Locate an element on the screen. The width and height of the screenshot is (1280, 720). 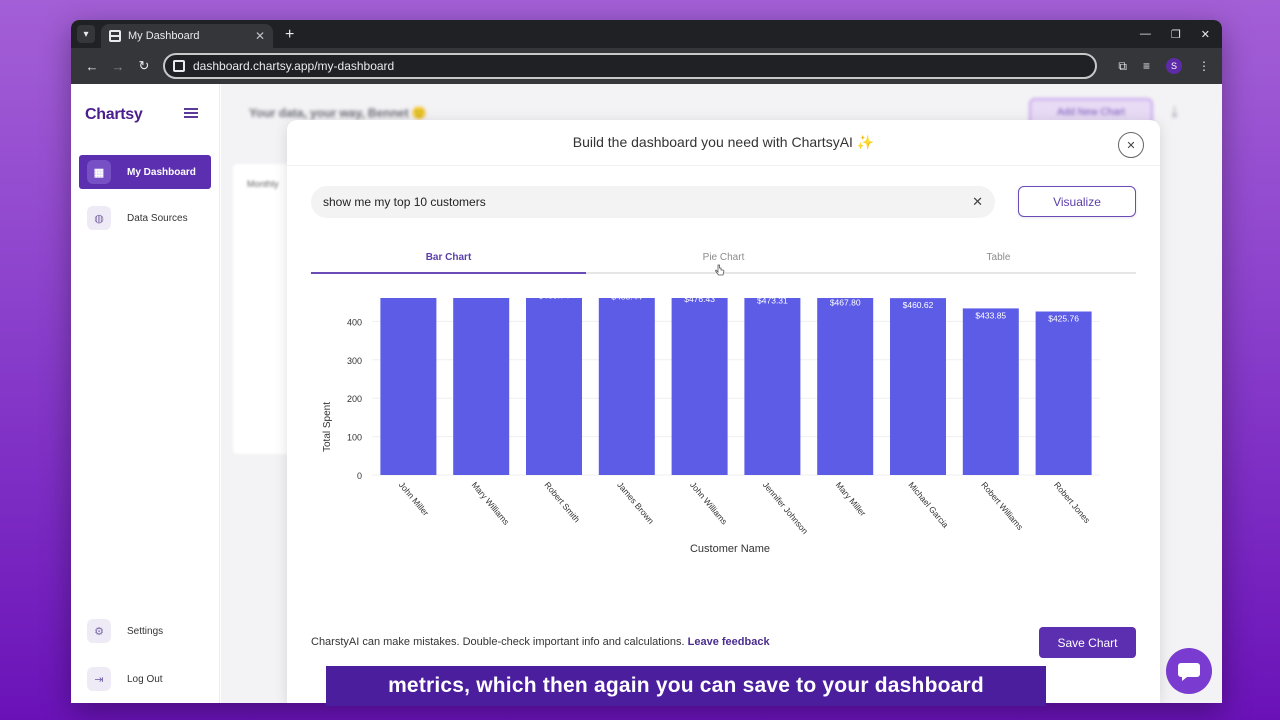
new-tab-button: + is located at coordinates (290, 34).